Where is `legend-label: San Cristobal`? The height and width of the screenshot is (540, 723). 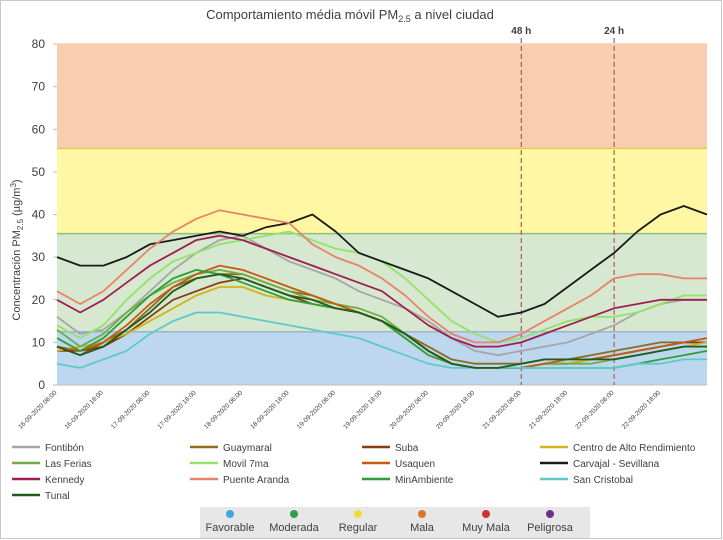 legend-label: San Cristobal is located at coordinates (603, 480).